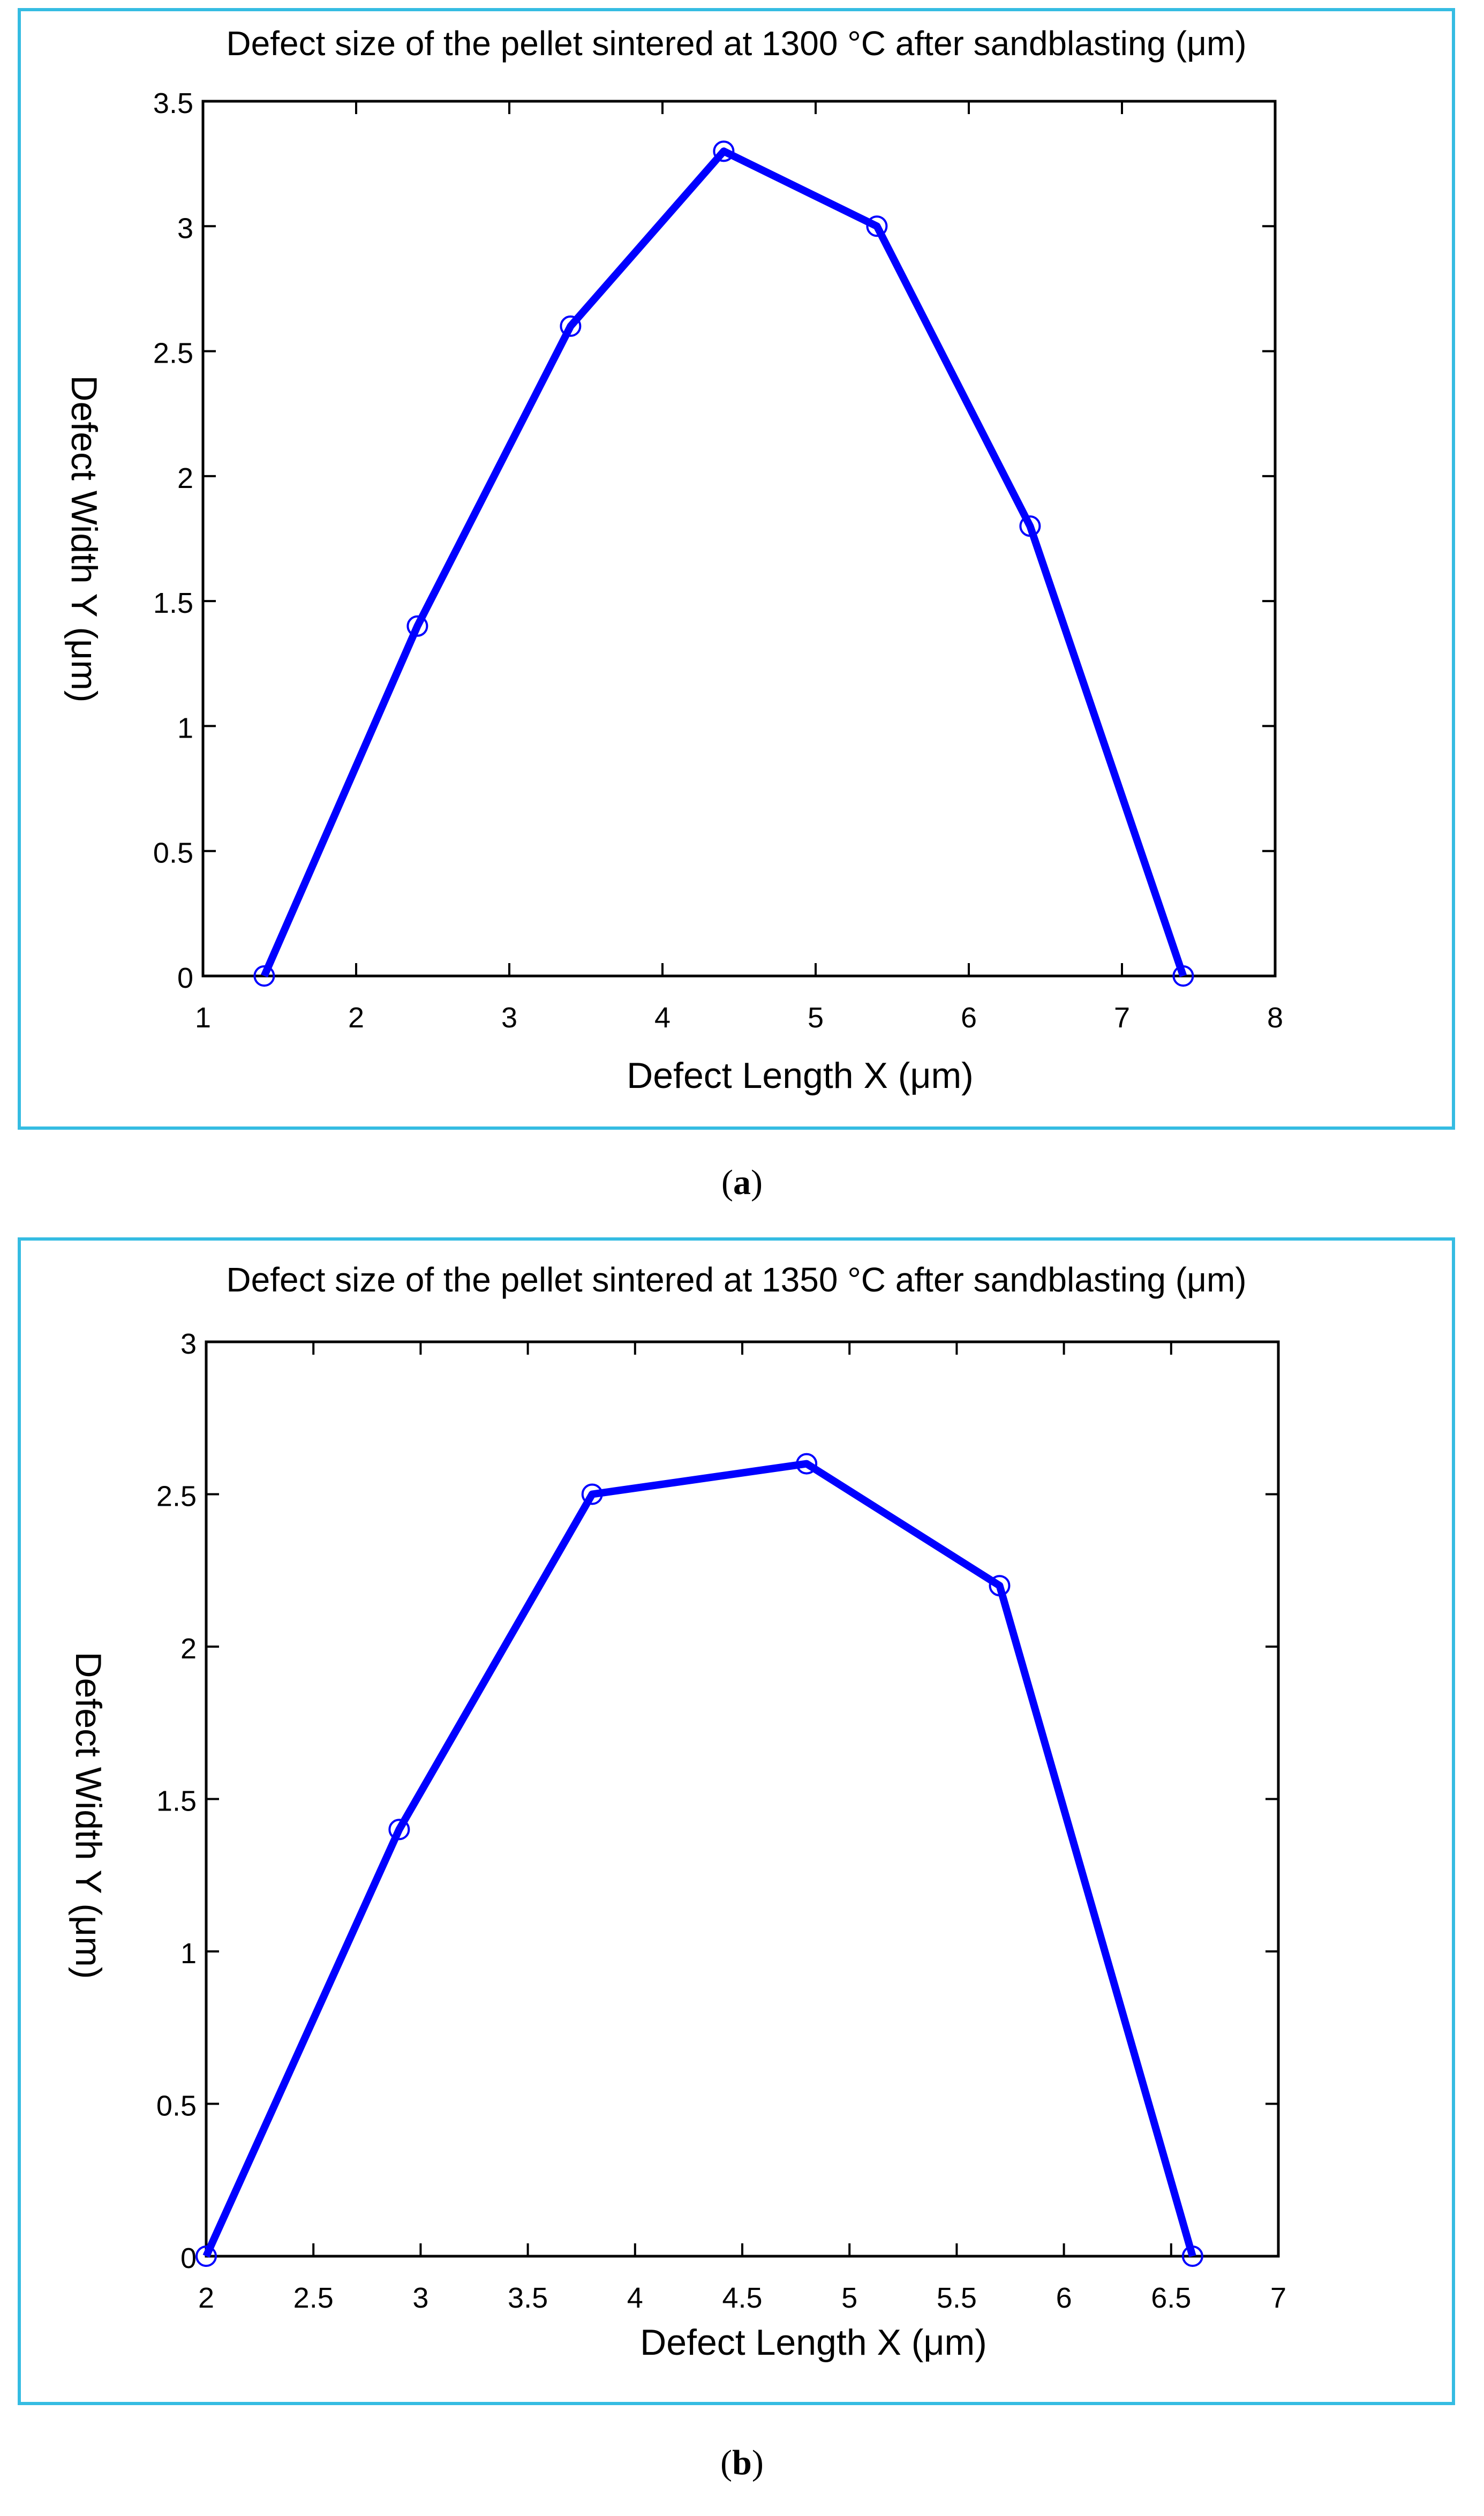  I want to click on chart-b-x-tick-label: 6.5, so click(1171, 2298).